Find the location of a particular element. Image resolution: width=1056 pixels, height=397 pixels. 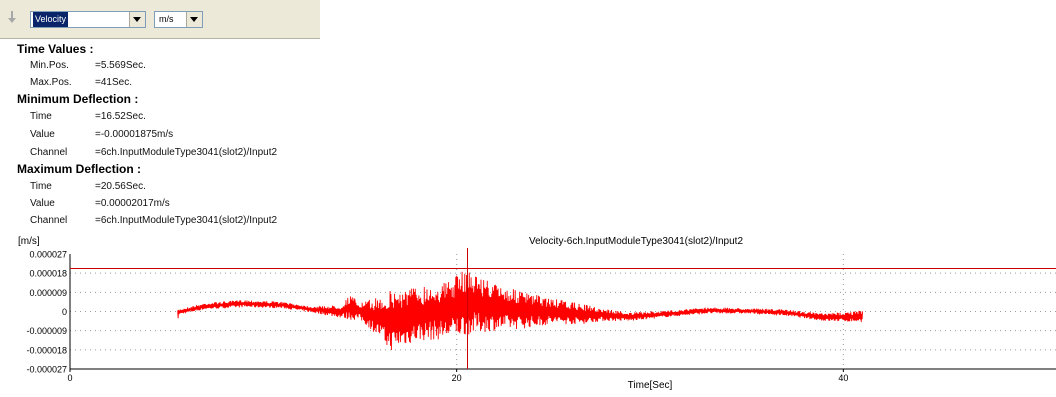

unit-dropdown-button is located at coordinates (194, 19).